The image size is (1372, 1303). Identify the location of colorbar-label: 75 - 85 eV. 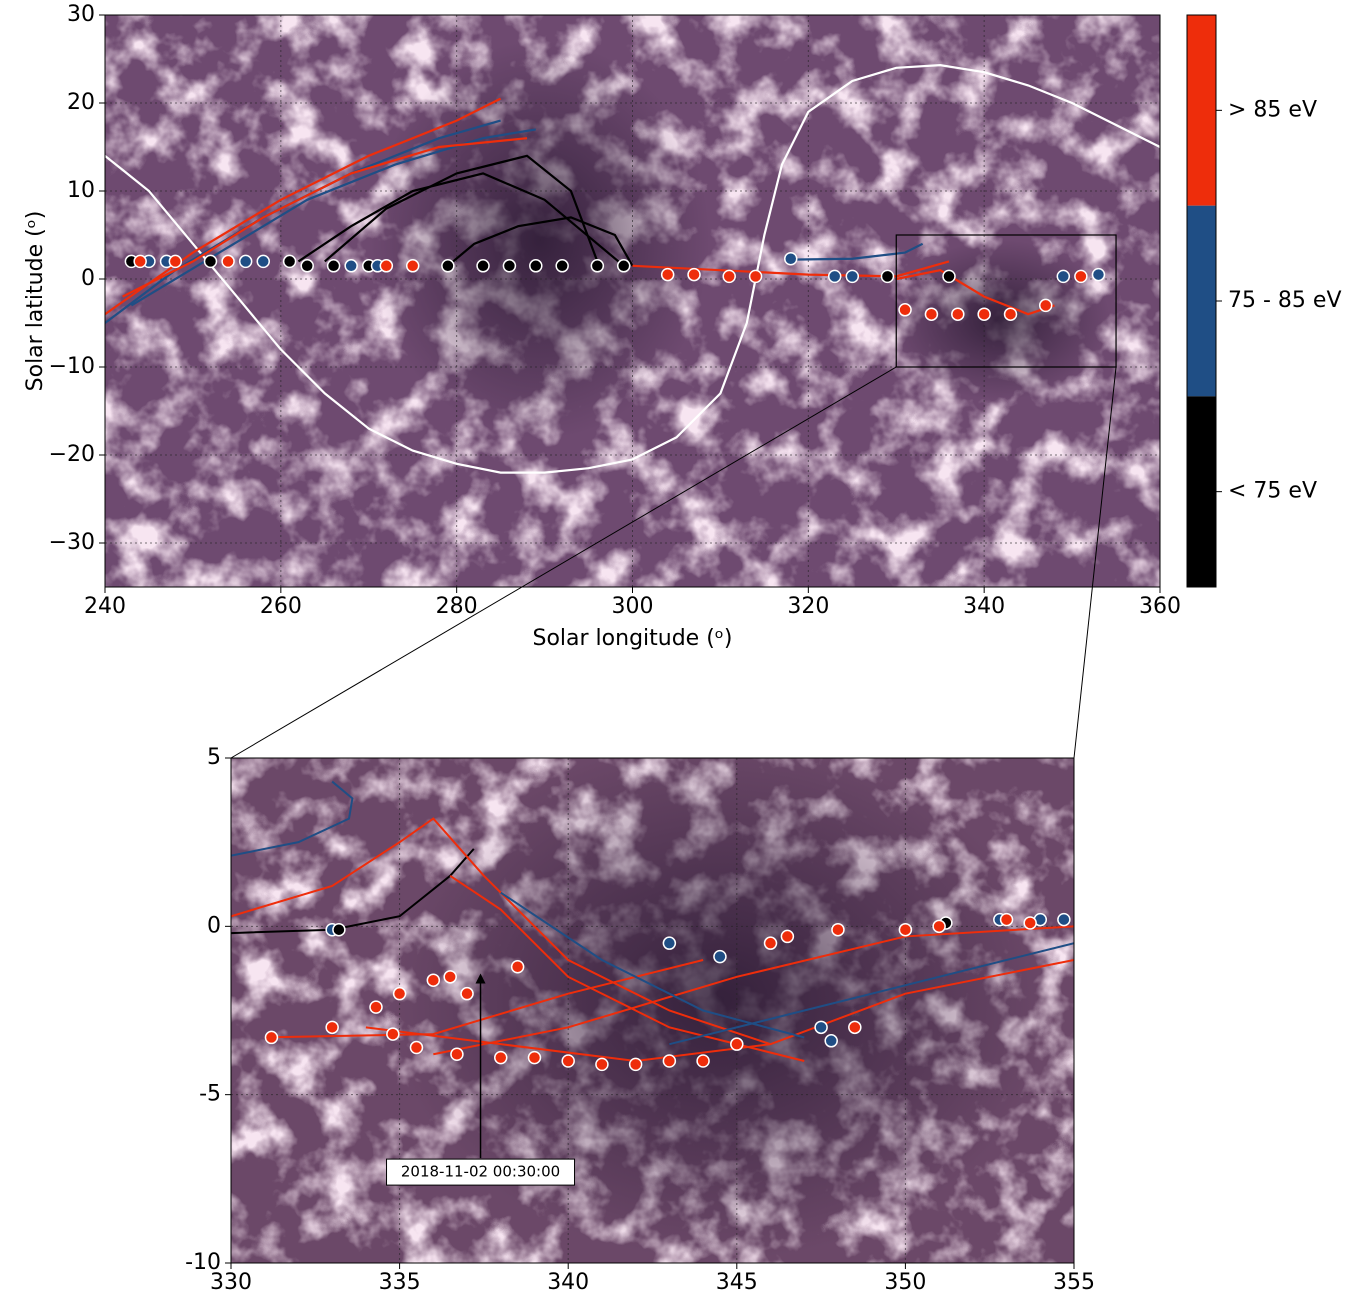
(1285, 300).